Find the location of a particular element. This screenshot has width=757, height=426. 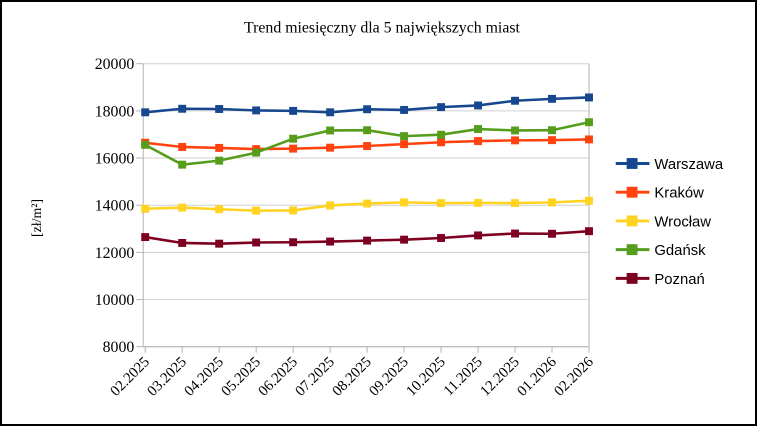

legend-marker-wrocław is located at coordinates (632, 221).